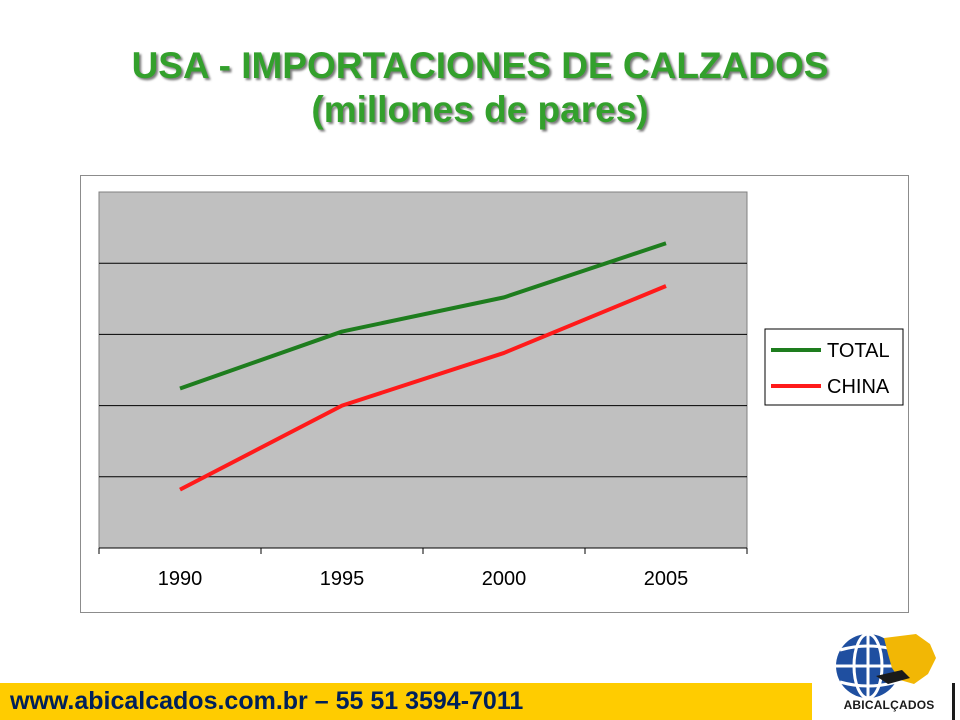  What do you see at coordinates (666, 579) in the screenshot?
I see `x-tick-label: 2005` at bounding box center [666, 579].